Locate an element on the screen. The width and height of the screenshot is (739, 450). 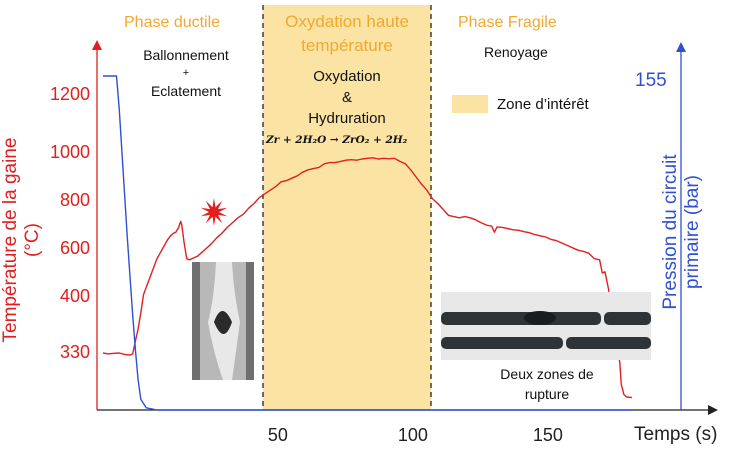
zone-oxidation-subtitle: Oxydation & Hydruration is located at coordinates (347, 97).